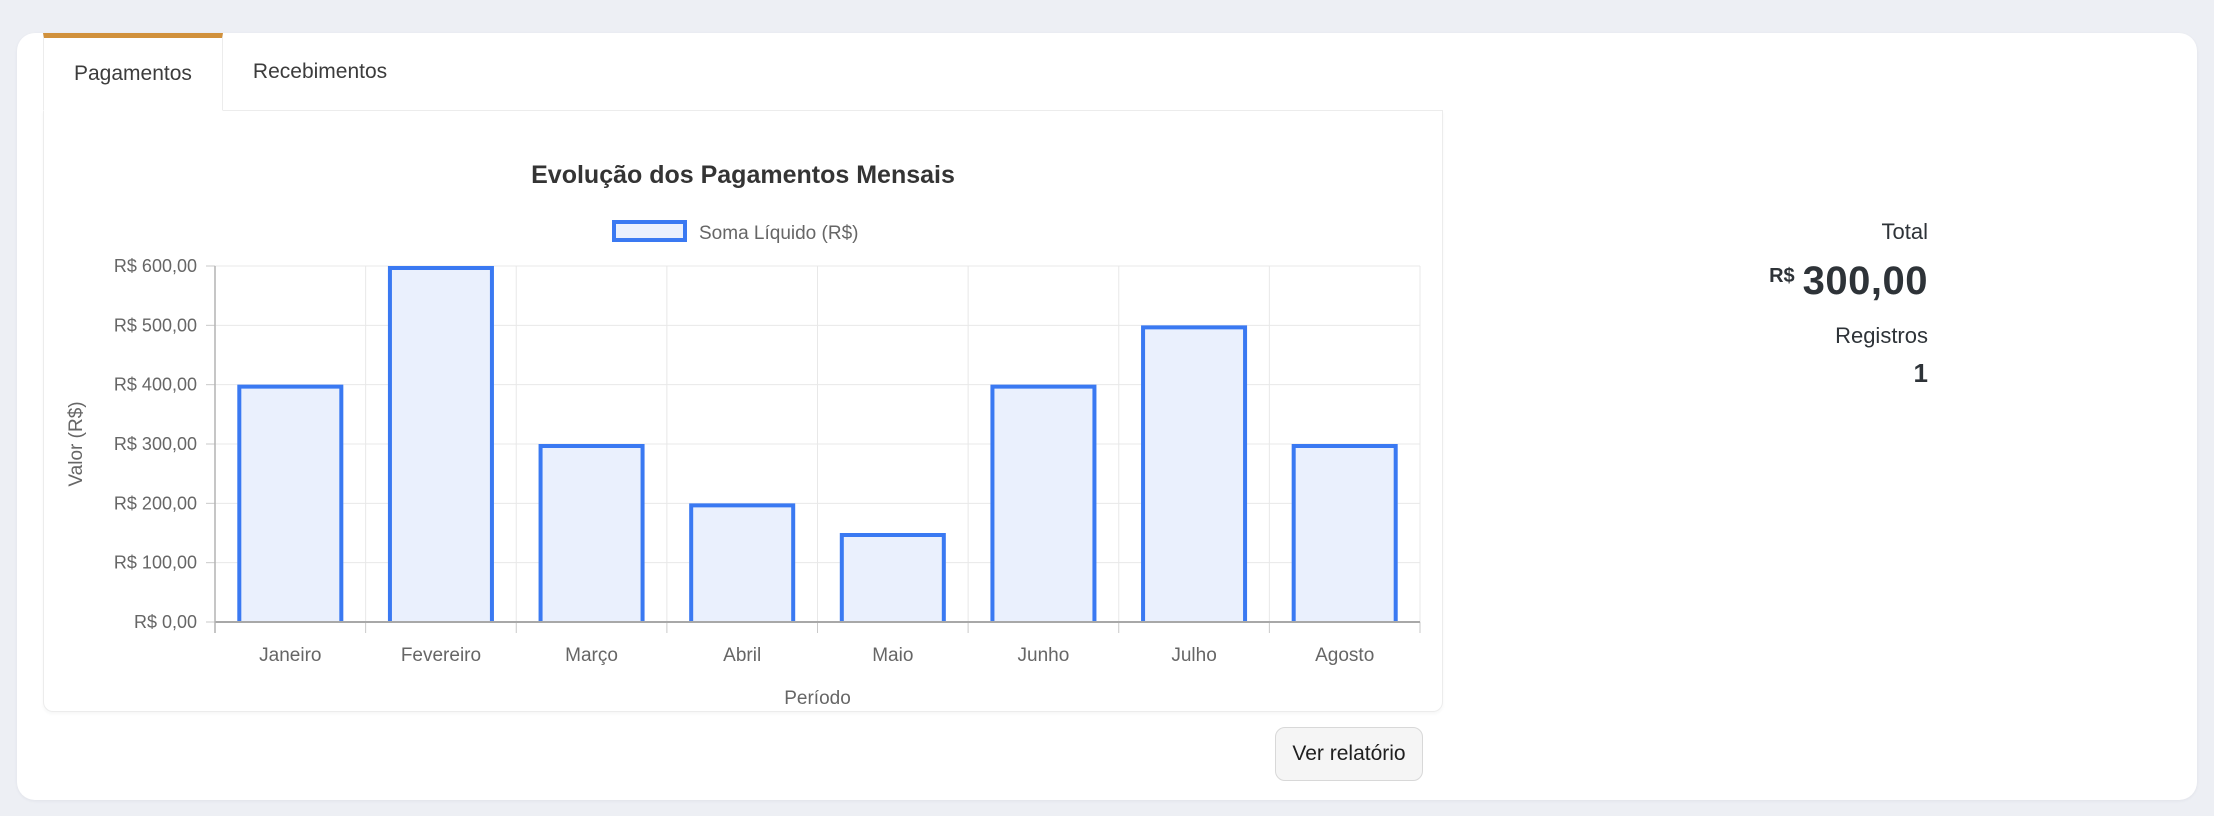 The width and height of the screenshot is (2214, 816). Describe the element at coordinates (1344, 655) in the screenshot. I see `x-tick-label-agosto: Agosto` at that location.